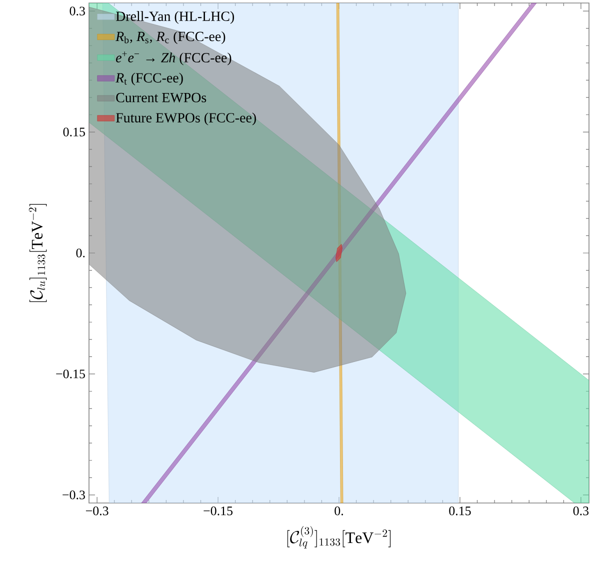 This screenshot has width=592, height=571. What do you see at coordinates (74, 132) in the screenshot?
I see `y-tick-label: 0.15` at bounding box center [74, 132].